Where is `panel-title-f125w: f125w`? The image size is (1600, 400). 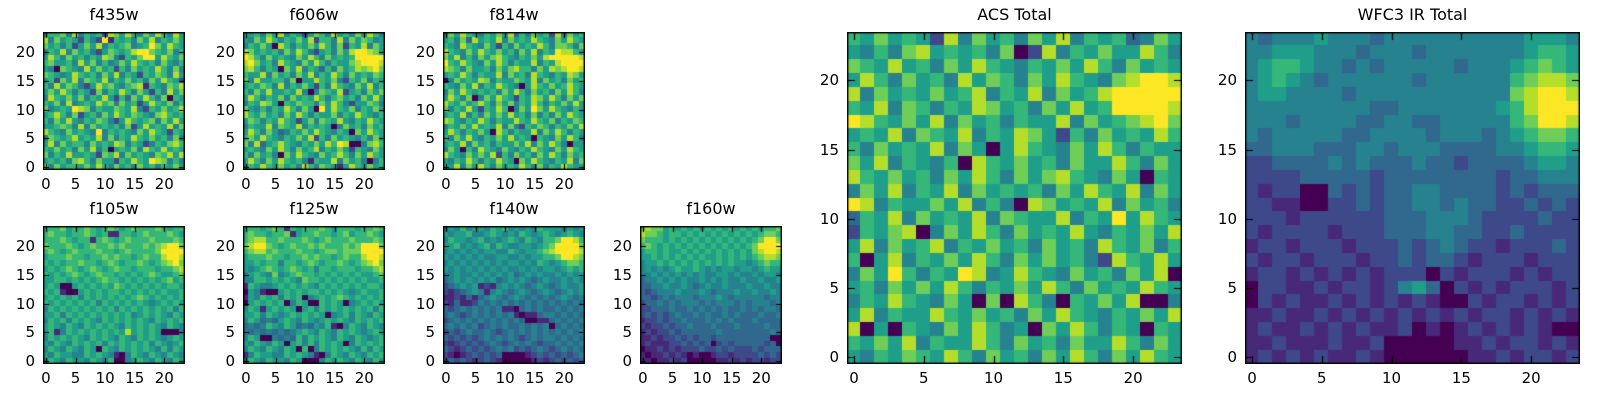
panel-title-f125w: f125w is located at coordinates (314, 208).